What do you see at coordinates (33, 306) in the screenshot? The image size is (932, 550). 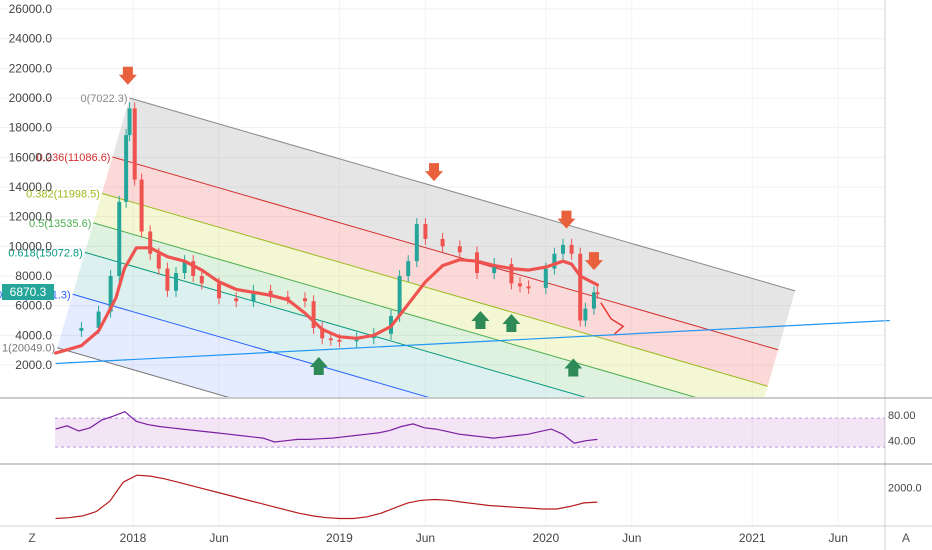 I see `price-tick-label: 6000.0` at bounding box center [33, 306].